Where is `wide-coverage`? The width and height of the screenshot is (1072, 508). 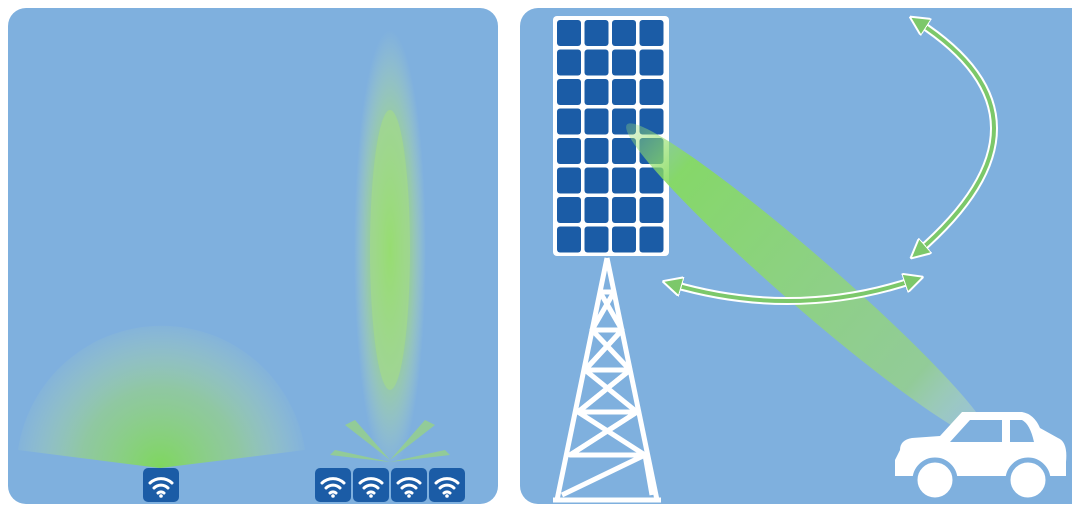
wide-coverage is located at coordinates (161, 396).